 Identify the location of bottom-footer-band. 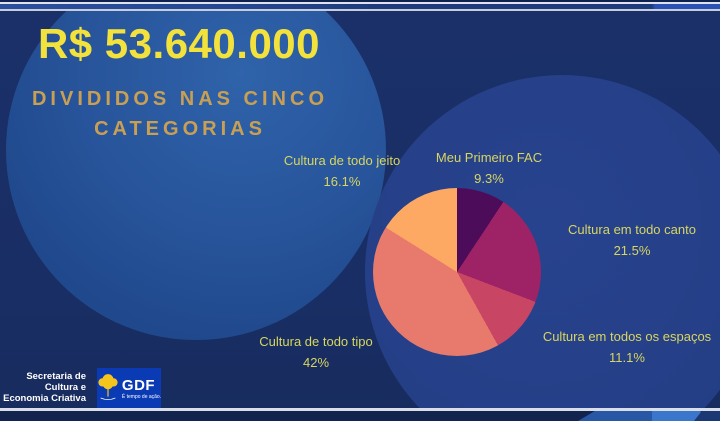
(360, 416).